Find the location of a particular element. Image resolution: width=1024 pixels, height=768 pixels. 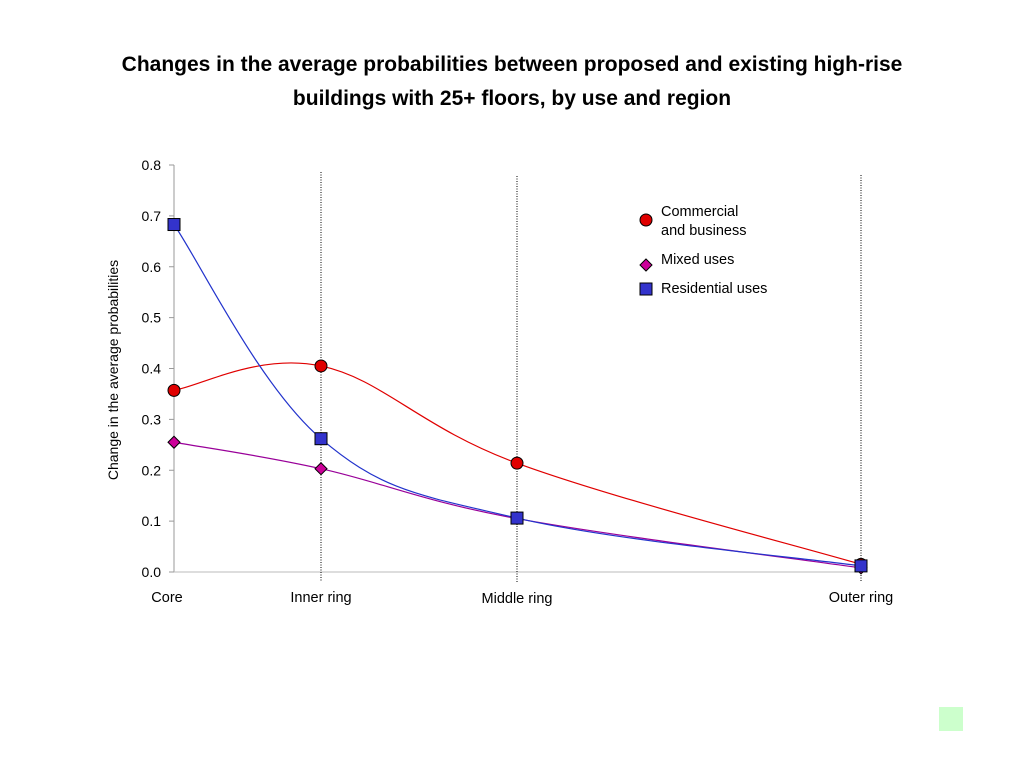

legend-label: and business is located at coordinates (703, 231).